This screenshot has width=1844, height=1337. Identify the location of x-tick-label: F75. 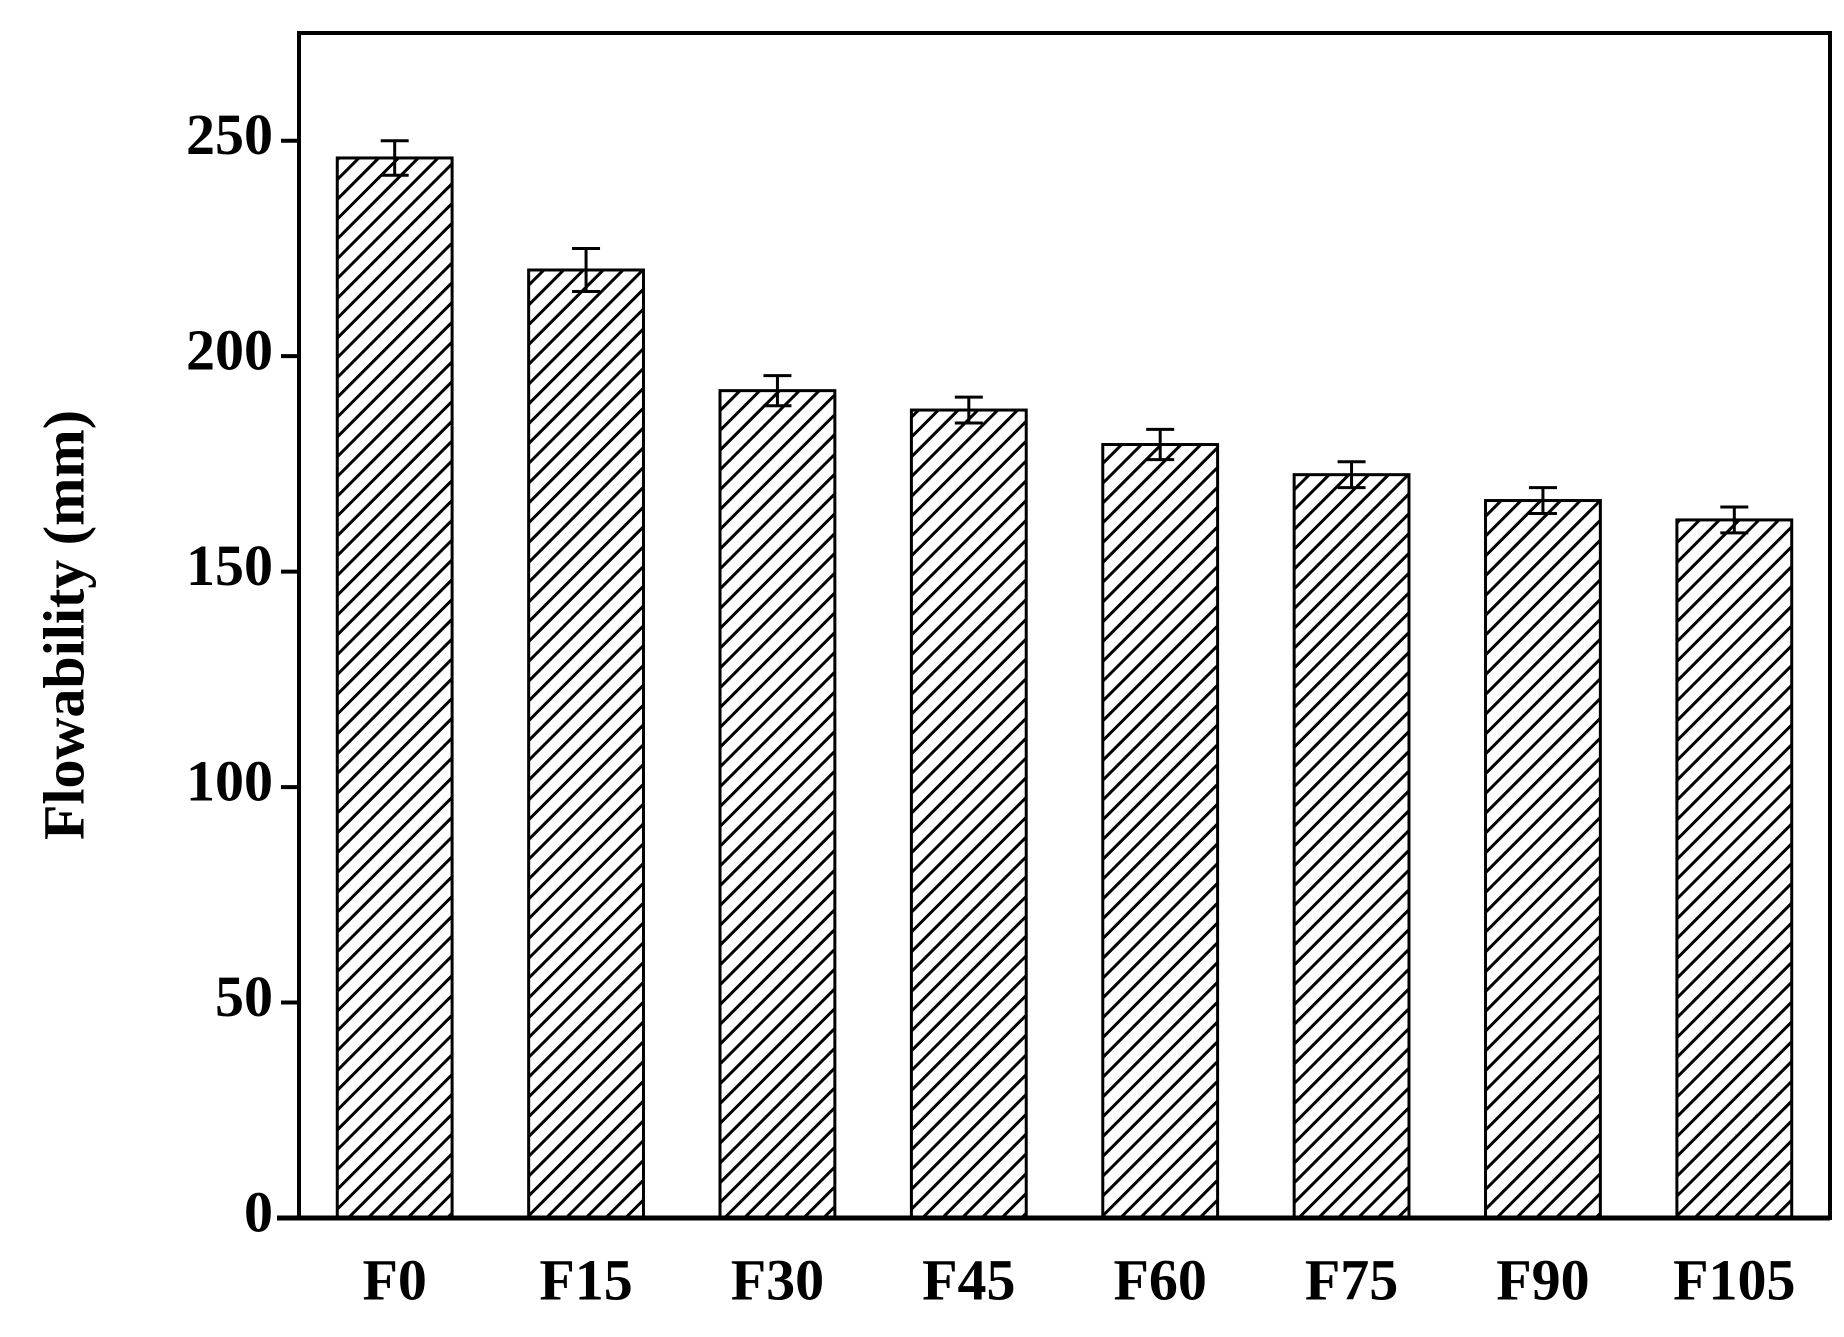
(1351, 1279).